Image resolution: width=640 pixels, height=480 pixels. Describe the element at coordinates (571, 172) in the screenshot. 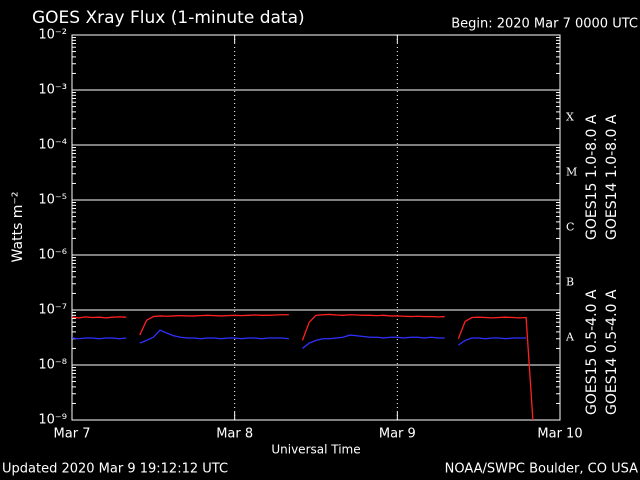

I see `flare-class-label: M` at that location.